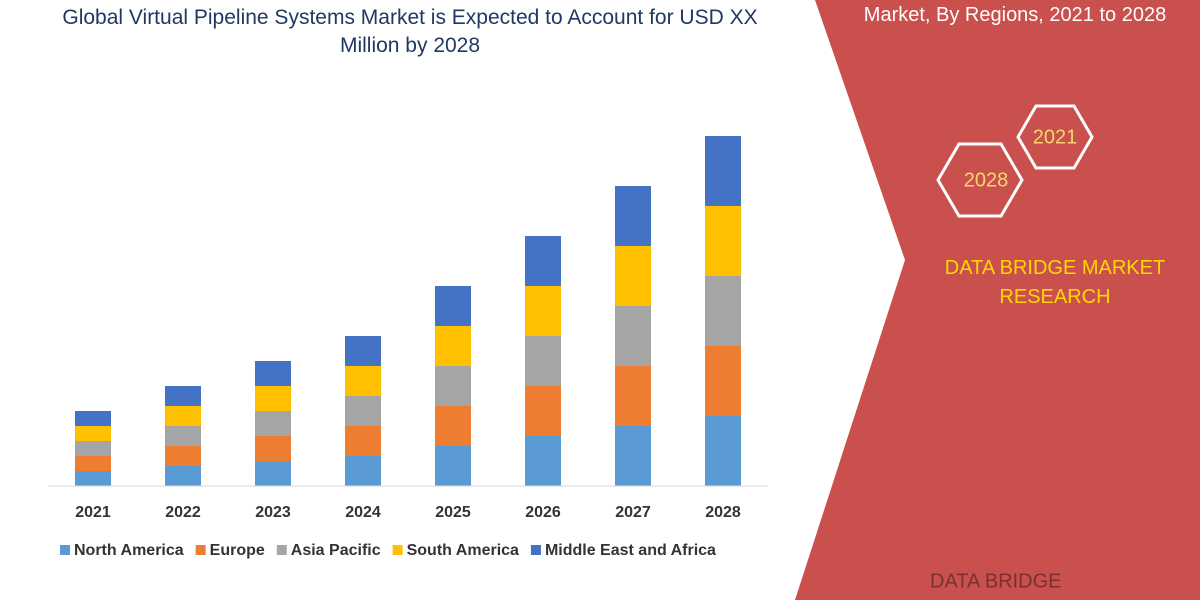 Image resolution: width=1200 pixels, height=600 pixels. I want to click on subtitle: Market, By Regions, 2021 to 2028, so click(1015, 15).